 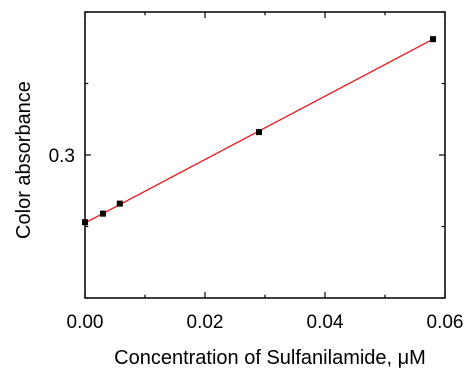 What do you see at coordinates (325, 322) in the screenshot?
I see `x-tick-label: 0.04` at bounding box center [325, 322].